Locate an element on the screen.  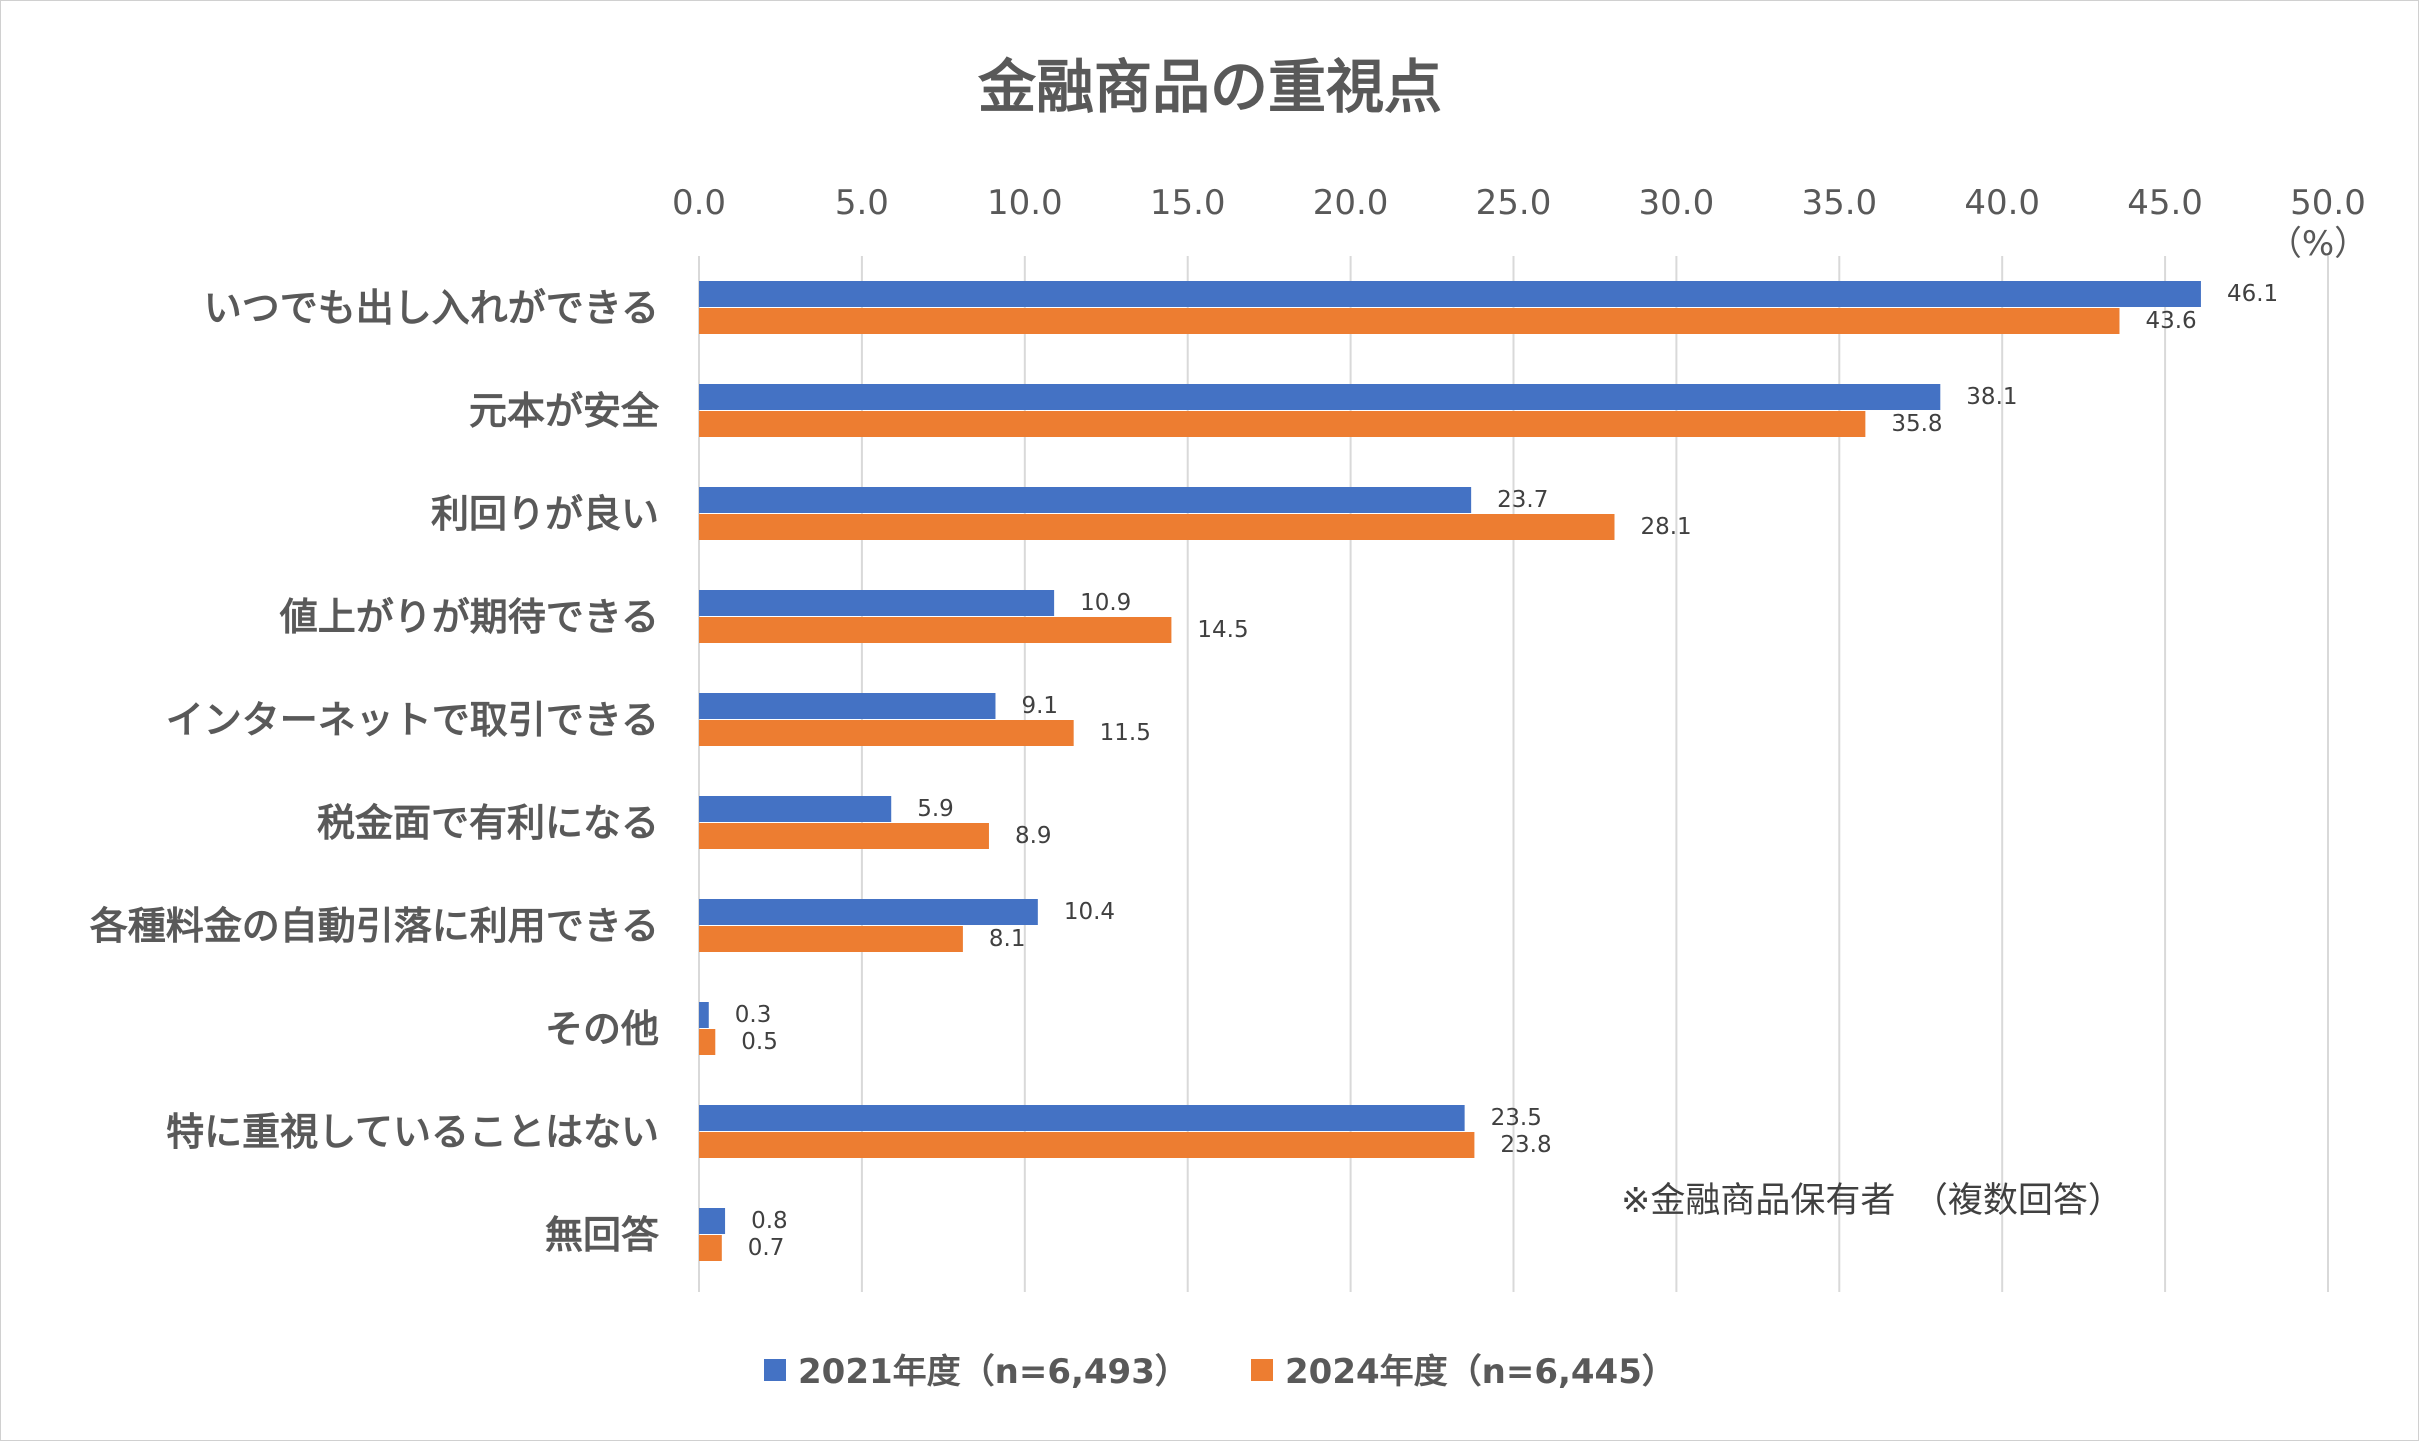
chart-title: 金融商品の重視点 is located at coordinates (1210, 87).